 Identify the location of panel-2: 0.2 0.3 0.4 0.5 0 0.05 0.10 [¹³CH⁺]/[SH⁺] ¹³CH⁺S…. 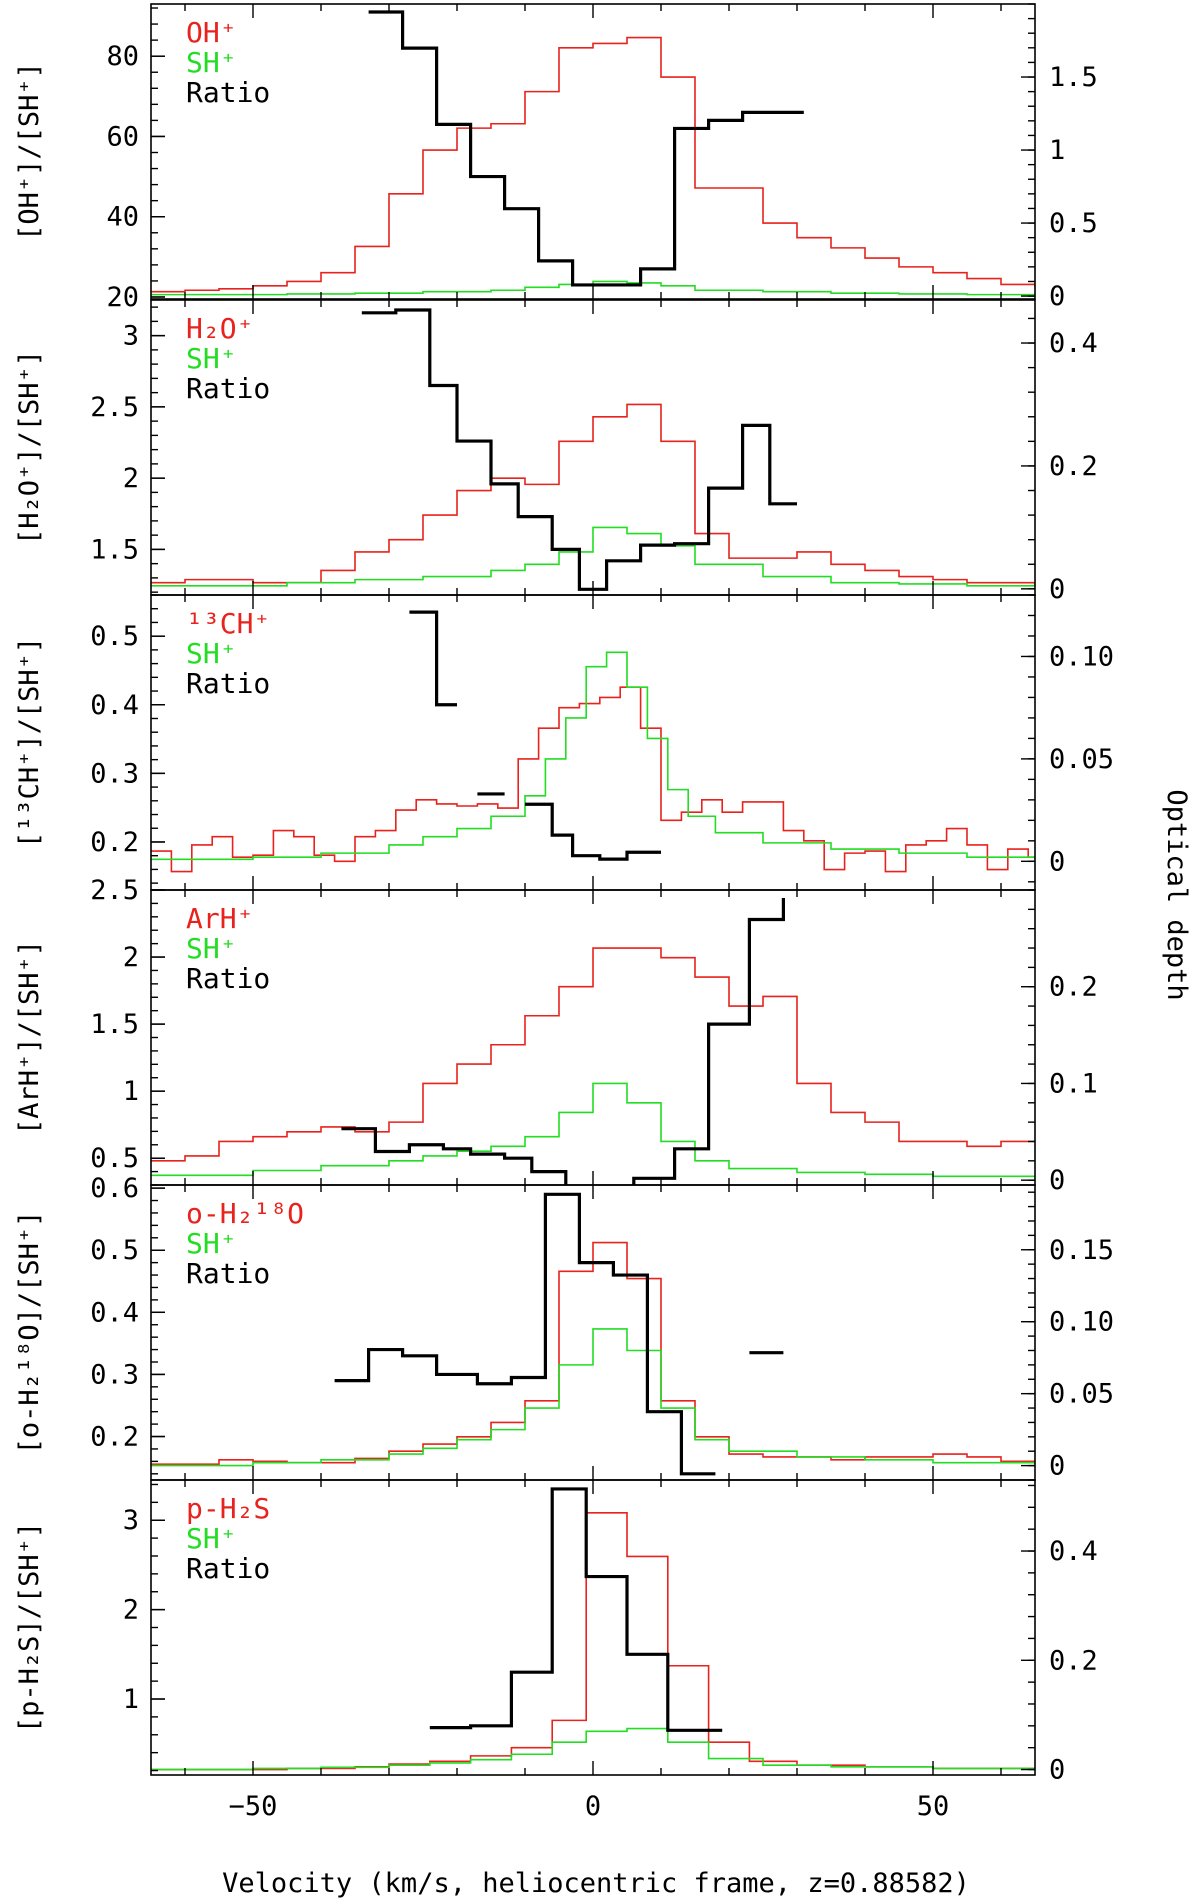
(564, 742).